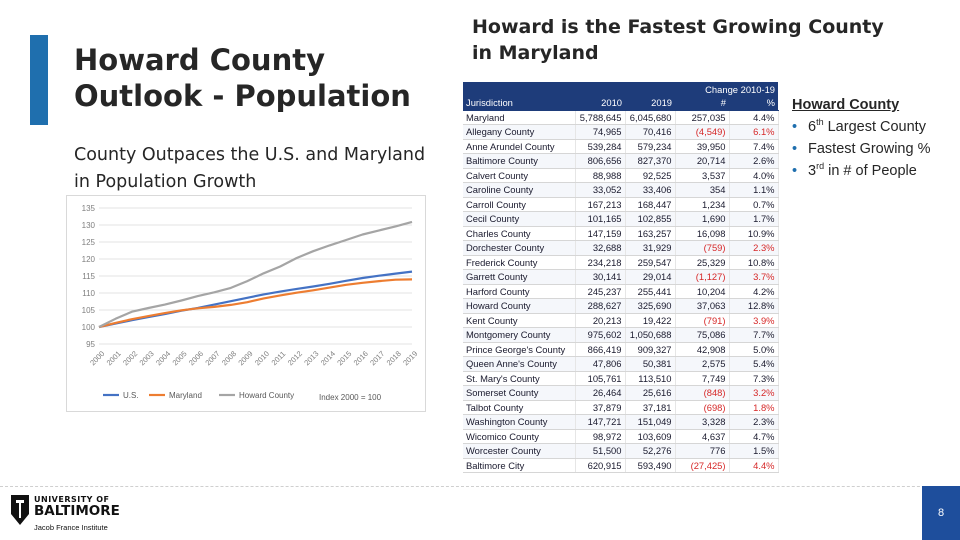  What do you see at coordinates (394, 358) in the screenshot?
I see `x-tick-label: 2018` at bounding box center [394, 358].